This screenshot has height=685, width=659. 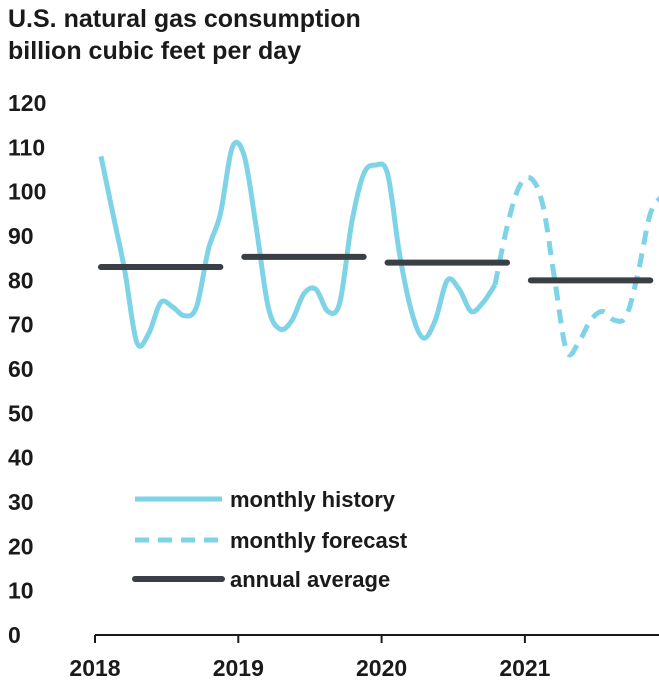 I want to click on legend-label: monthly history, so click(x=313, y=499).